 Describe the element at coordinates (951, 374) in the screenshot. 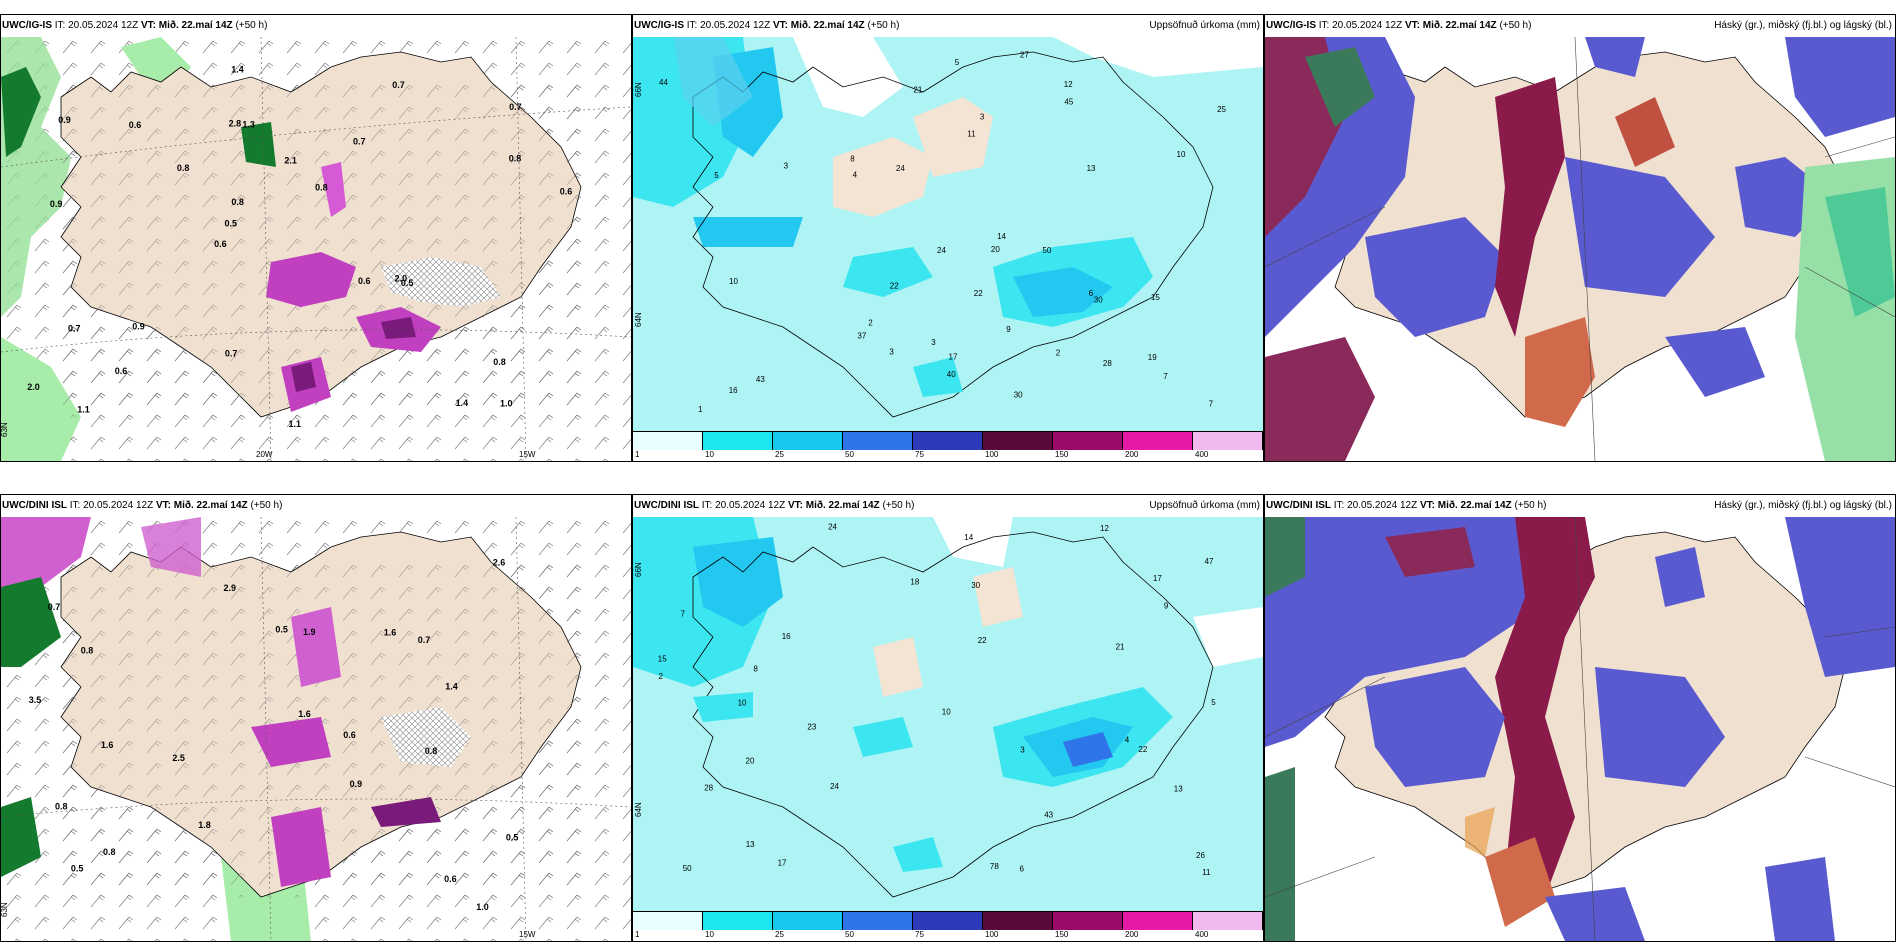

I see `value-label: 40` at that location.